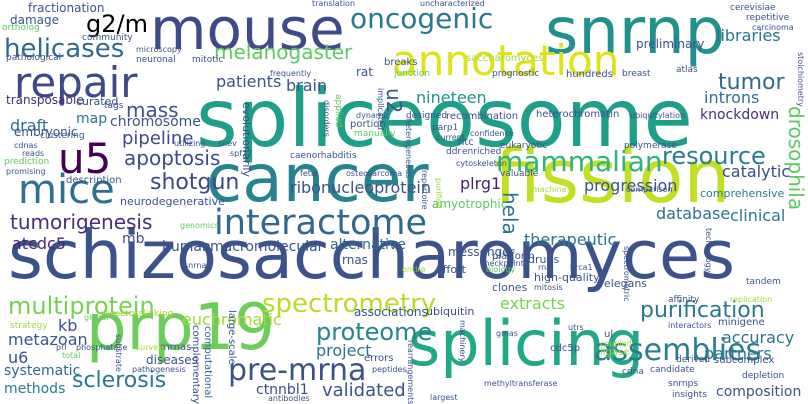 The image size is (808, 404). Describe the element at coordinates (107, 38) in the screenshot. I see `word-community: community` at that location.